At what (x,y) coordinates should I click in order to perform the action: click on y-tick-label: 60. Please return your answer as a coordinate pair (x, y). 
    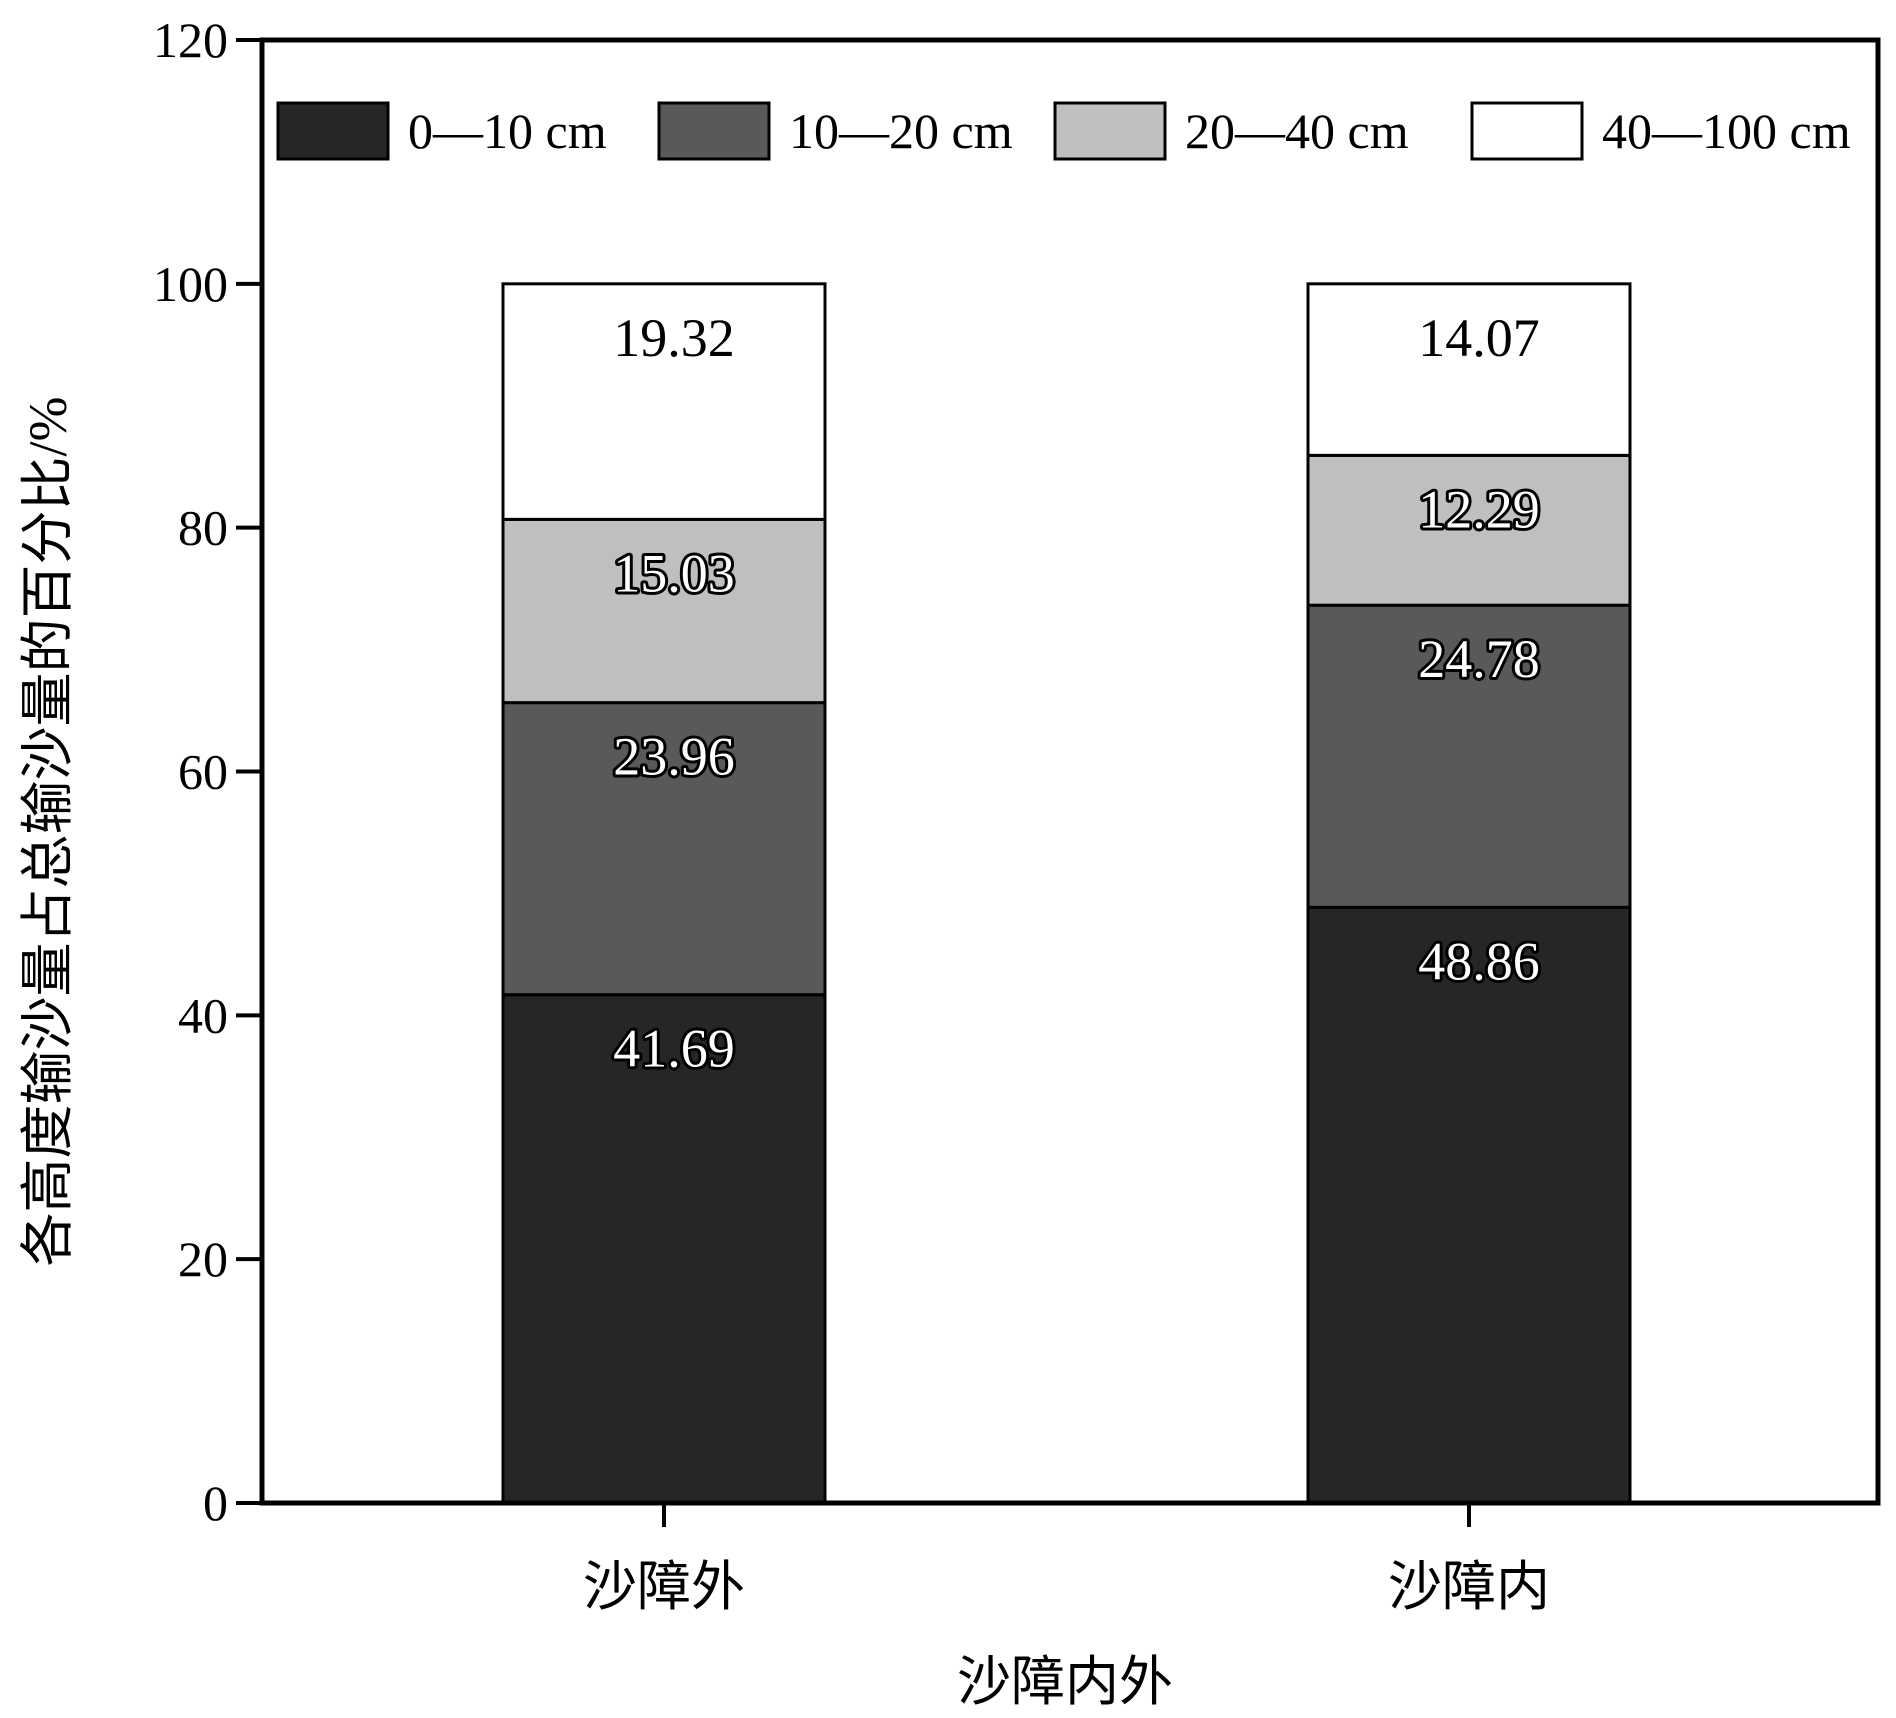
    Looking at the image, I should click on (203, 772).